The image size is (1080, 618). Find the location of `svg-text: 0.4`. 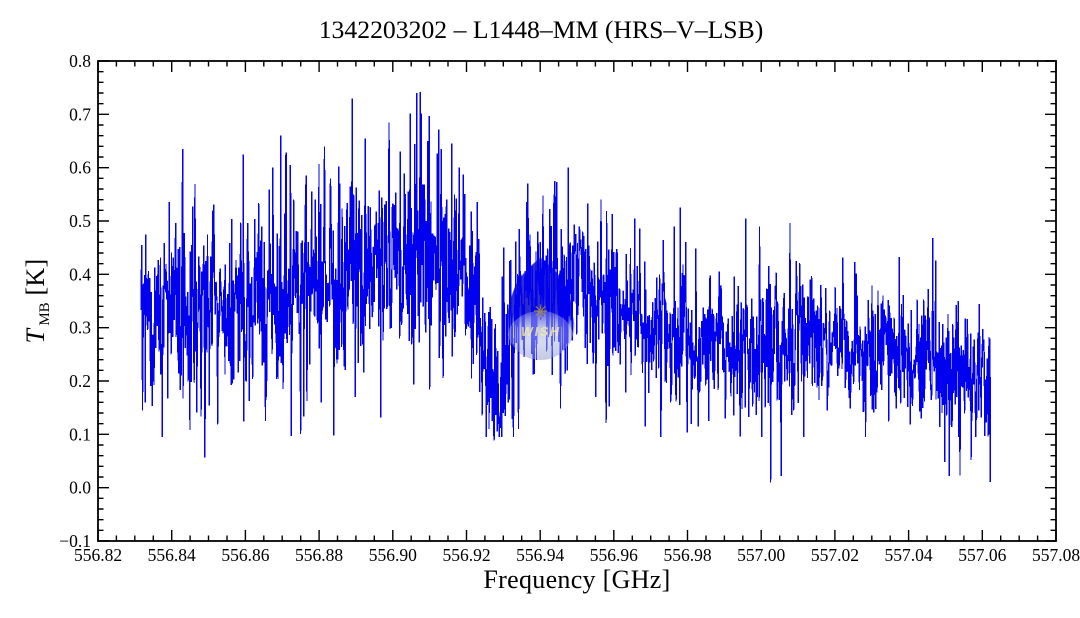

svg-text: 0.4 is located at coordinates (80, 274).